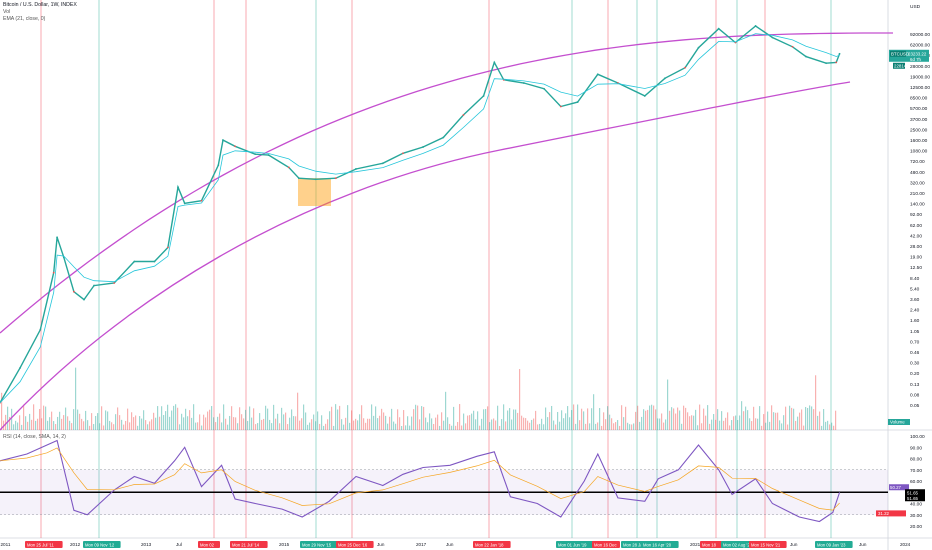  What do you see at coordinates (915, 364) in the screenshot?
I see `price-tick-label: 0.30` at bounding box center [915, 364].